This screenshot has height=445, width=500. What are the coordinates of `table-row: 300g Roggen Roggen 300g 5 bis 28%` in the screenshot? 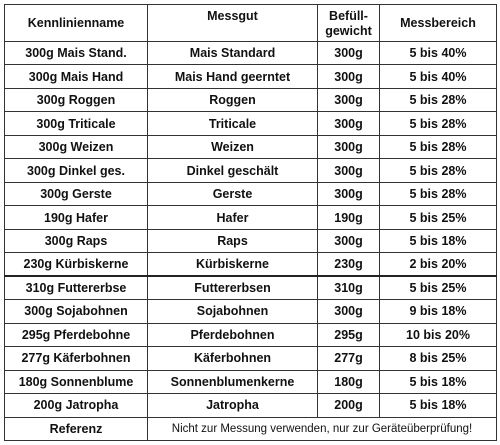 It's located at (250, 100).